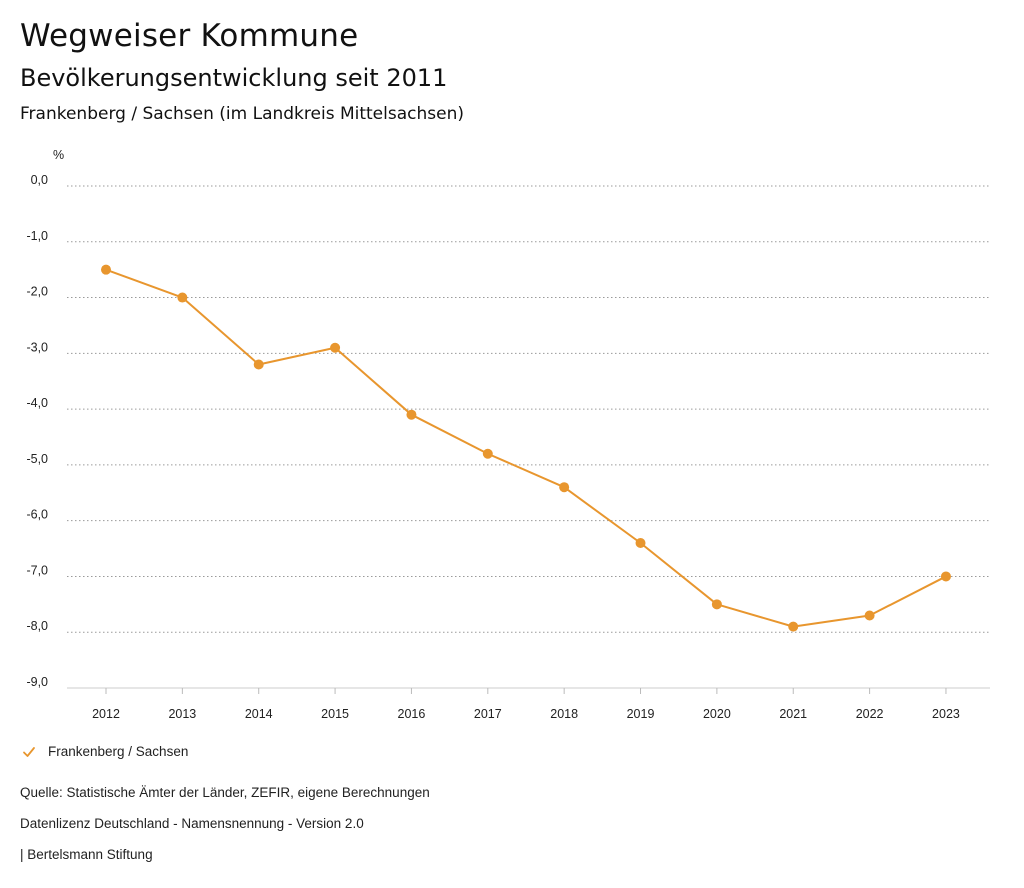 This screenshot has height=888, width=1024. What do you see at coordinates (259, 714) in the screenshot?
I see `x-tick-label: 2014` at bounding box center [259, 714].